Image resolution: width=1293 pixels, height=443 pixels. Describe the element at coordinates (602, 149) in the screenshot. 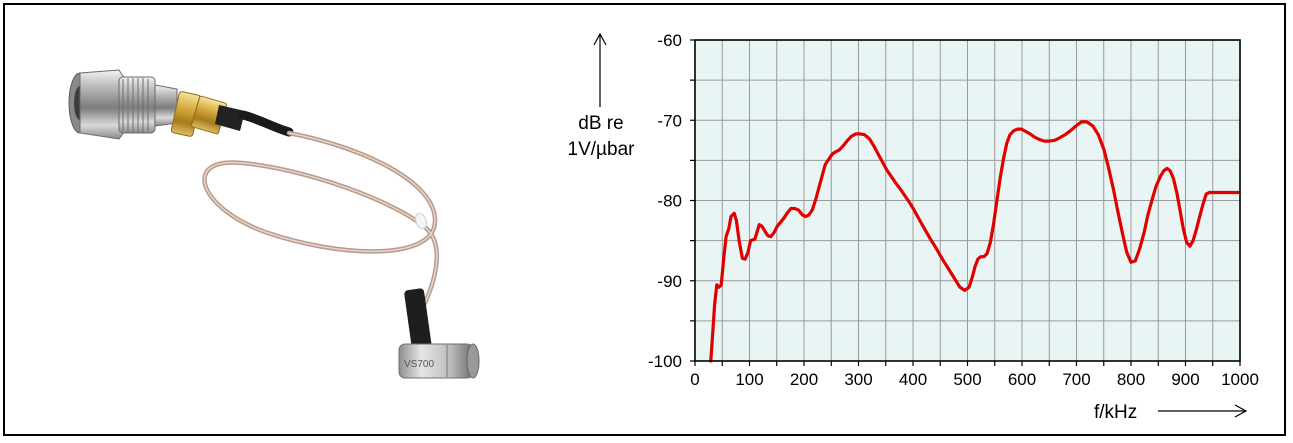

I see `y-axis-label-line2: 1V/µbar` at that location.